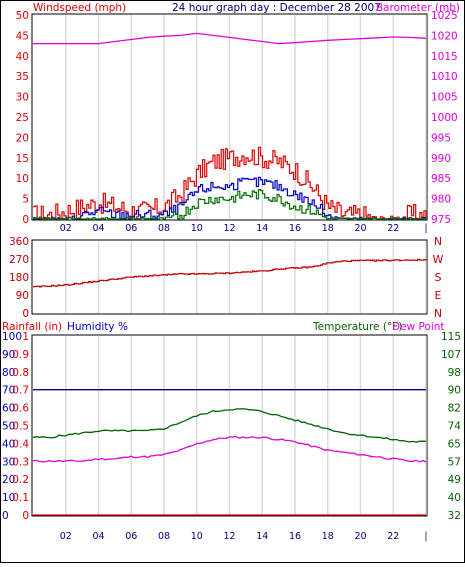 The image size is (465, 567). Describe the element at coordinates (20, 409) in the screenshot. I see `rain-y-tick-label: 0.6` at that location.